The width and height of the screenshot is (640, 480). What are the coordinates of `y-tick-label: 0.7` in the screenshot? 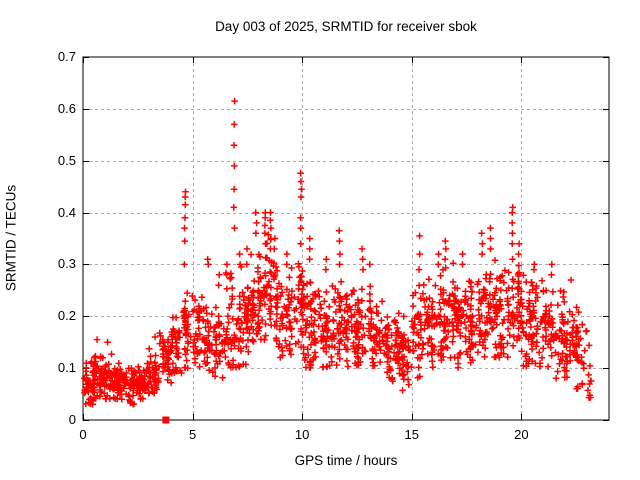 It's located at (66, 56).